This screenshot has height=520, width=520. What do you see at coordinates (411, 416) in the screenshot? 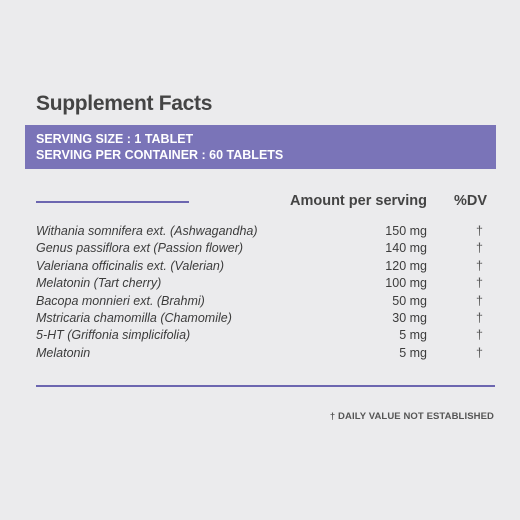
I see `footnote: † DAILY VALUE NOT ESTABLISHED` at bounding box center [411, 416].